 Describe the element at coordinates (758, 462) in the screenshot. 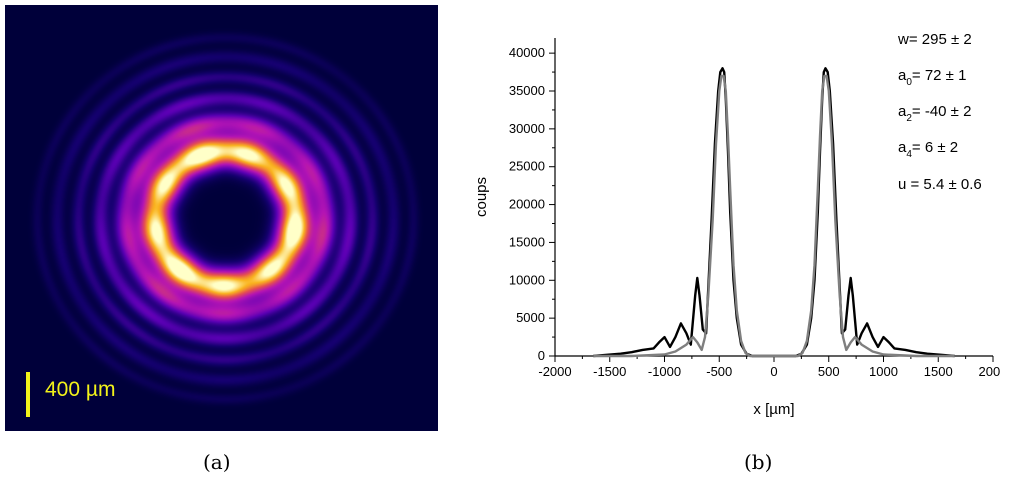

I see `caption-b: (b)` at that location.